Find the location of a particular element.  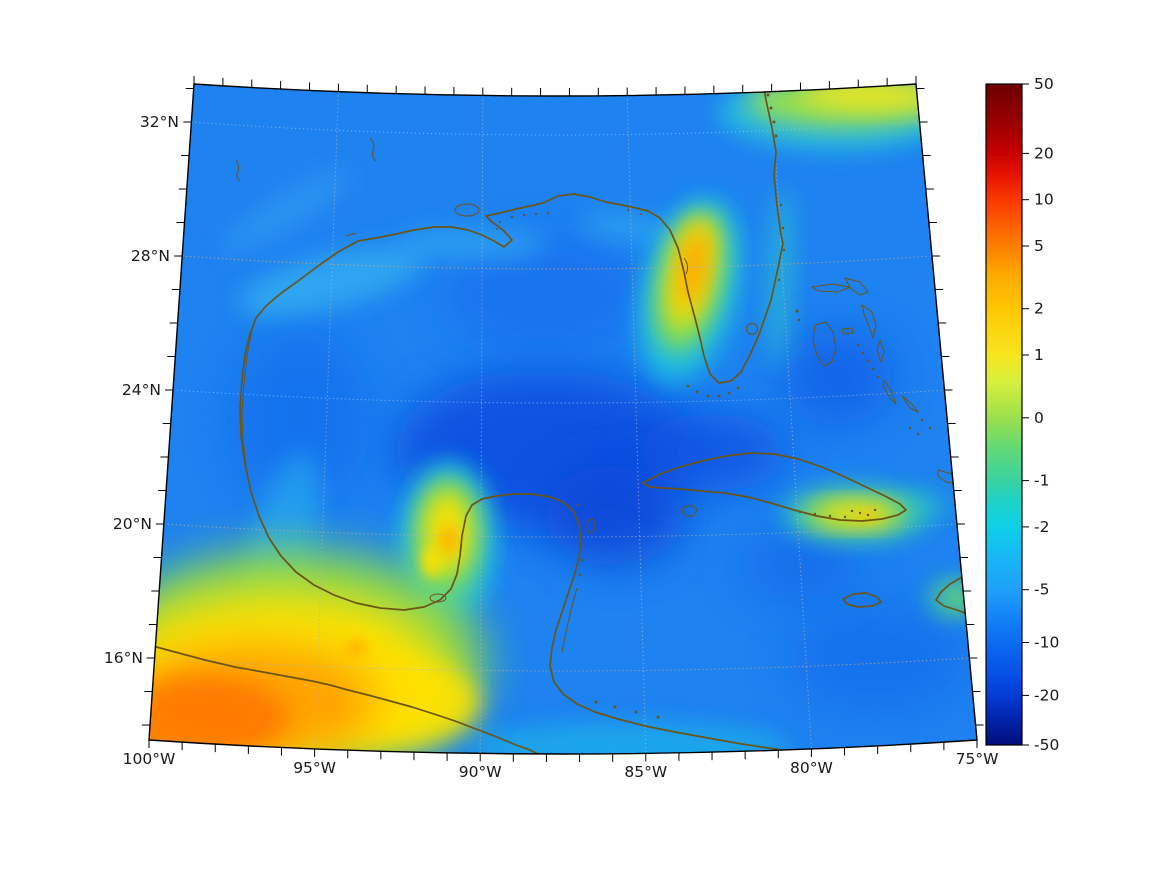

anomaly-north-of-cuba-minimum is located at coordinates (712, 452).